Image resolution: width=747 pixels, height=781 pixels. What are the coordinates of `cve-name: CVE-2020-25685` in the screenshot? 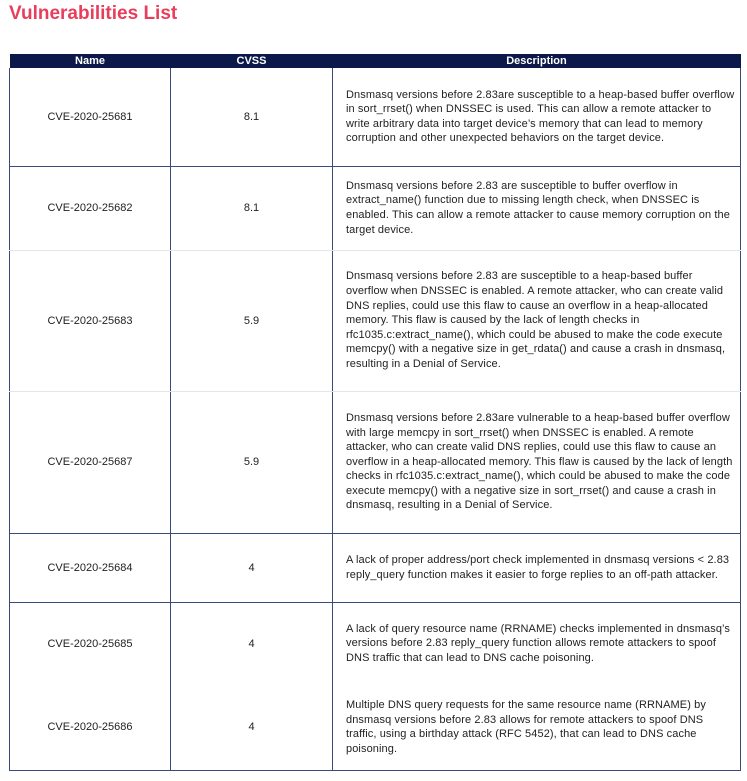 It's located at (90, 643).